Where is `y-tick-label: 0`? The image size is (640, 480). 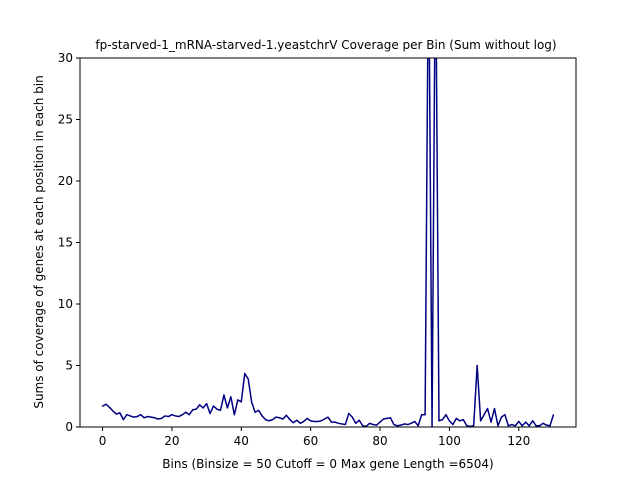 y-tick-label: 0 is located at coordinates (69, 427).